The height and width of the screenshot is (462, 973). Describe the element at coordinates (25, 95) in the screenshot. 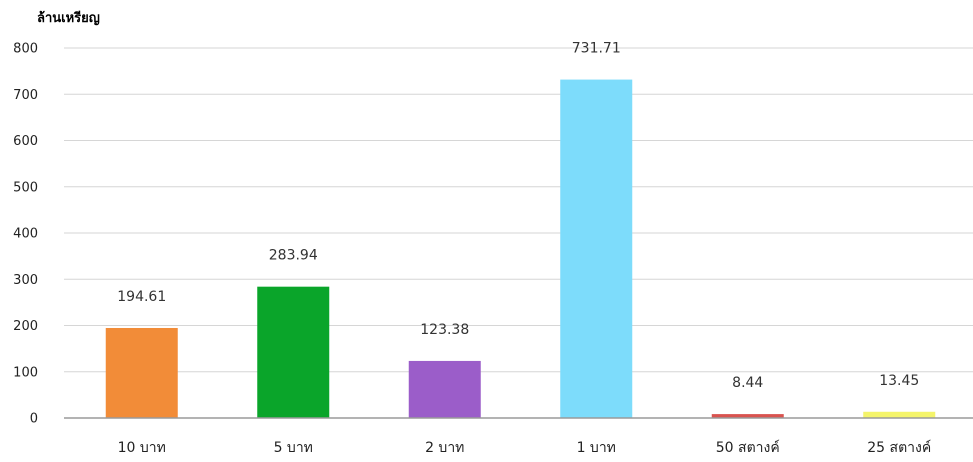

I see `y-tick-label: 700` at that location.